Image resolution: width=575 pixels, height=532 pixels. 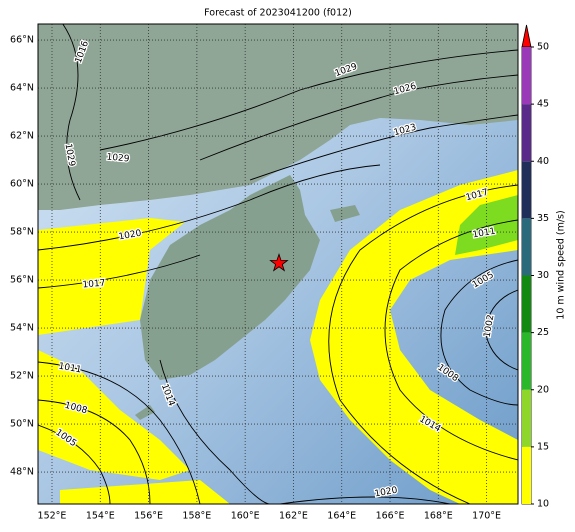 What do you see at coordinates (148, 516) in the screenshot?
I see `lon-tick-label: 156°E` at bounding box center [148, 516].